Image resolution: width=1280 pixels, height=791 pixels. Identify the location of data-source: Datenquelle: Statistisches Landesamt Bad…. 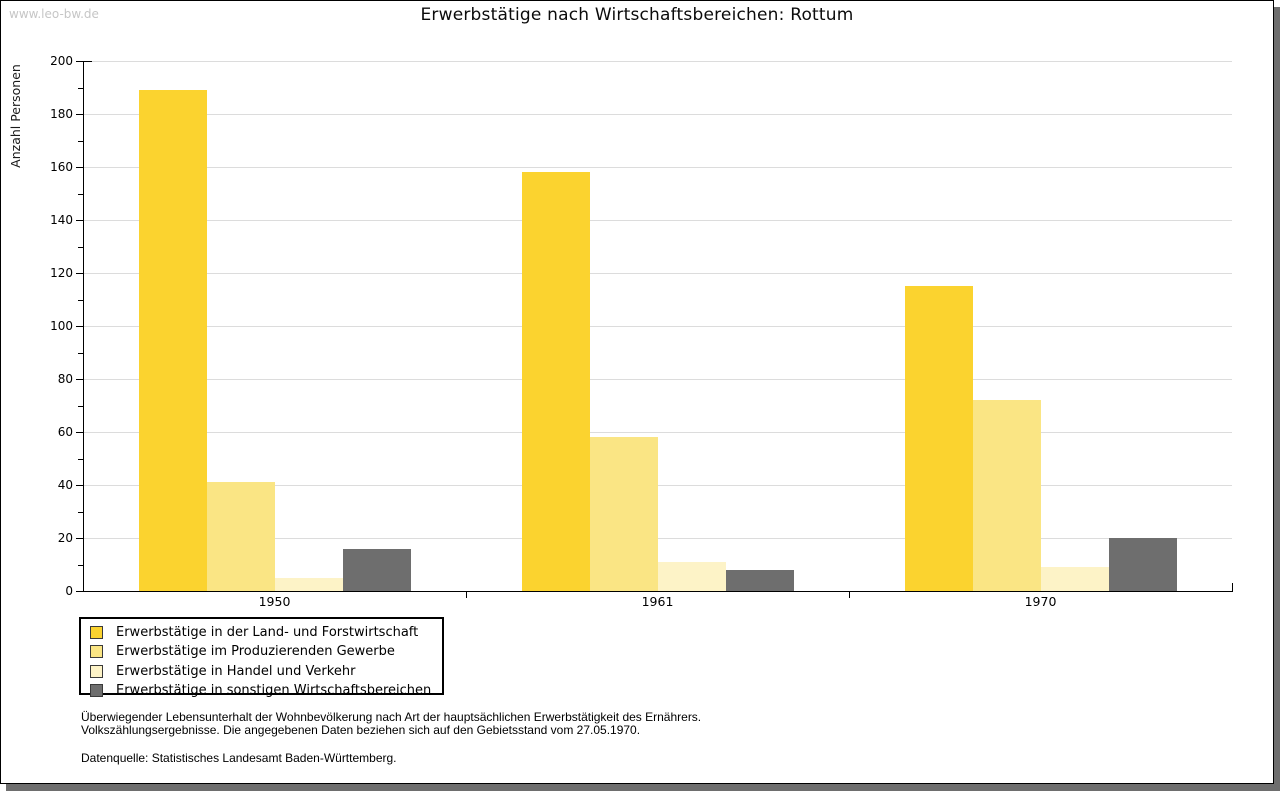
(239, 758).